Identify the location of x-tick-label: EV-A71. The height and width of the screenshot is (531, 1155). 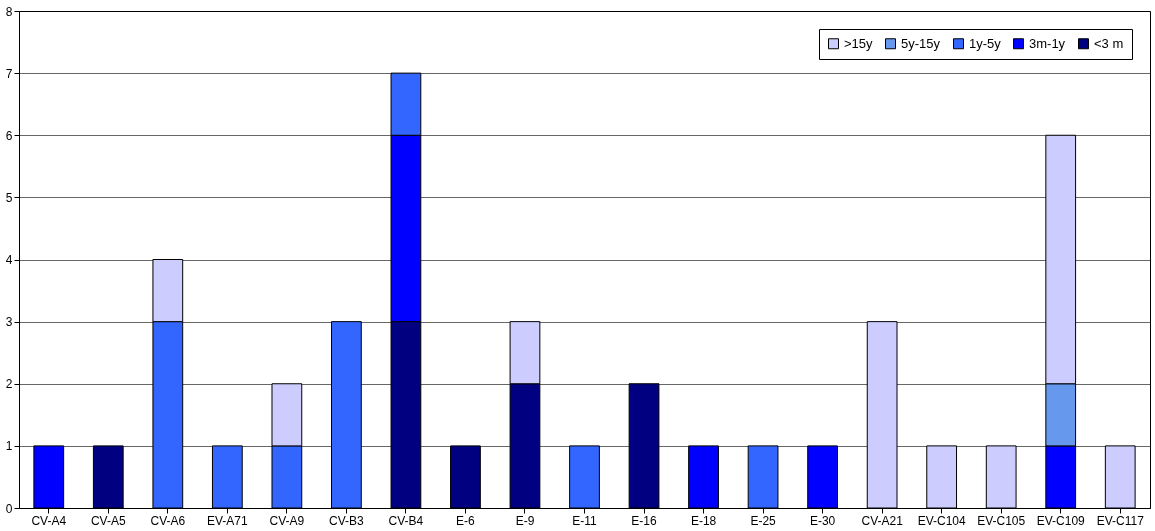
(227, 520).